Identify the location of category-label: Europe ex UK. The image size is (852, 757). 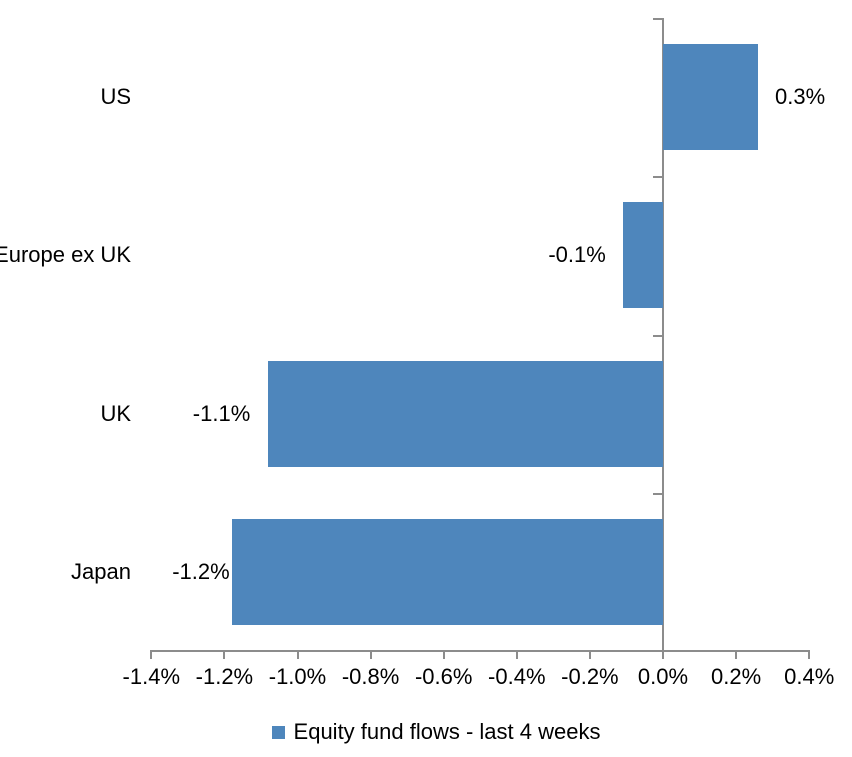
(65, 254).